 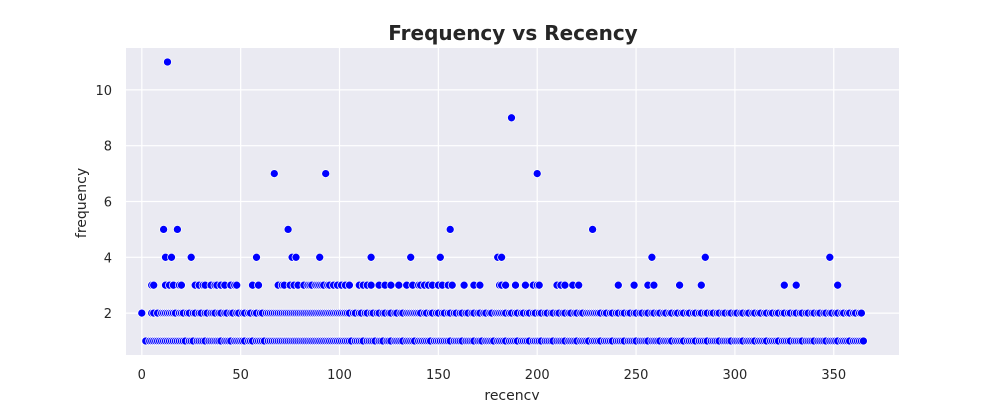 I want to click on x-tick-label: 100, so click(x=339, y=375).